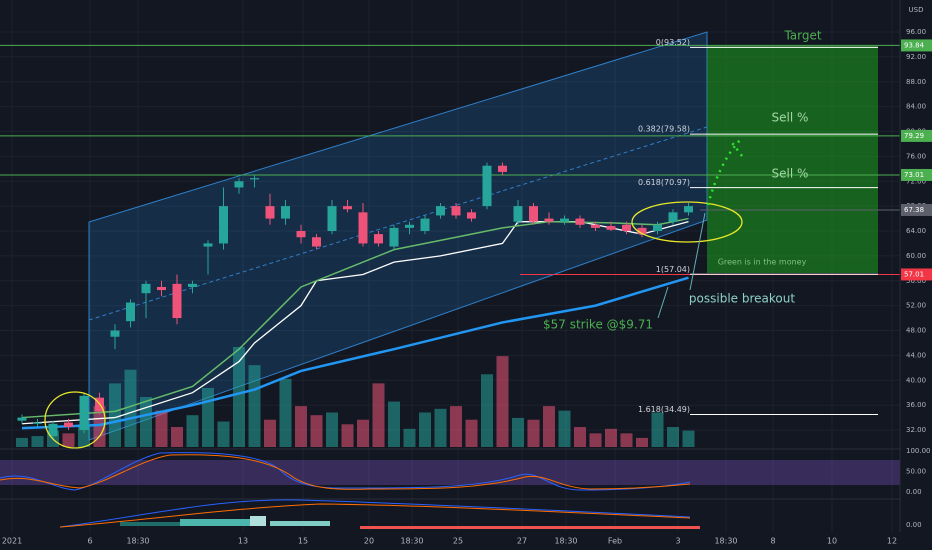  I want to click on x-tick-label: 15, so click(303, 541).